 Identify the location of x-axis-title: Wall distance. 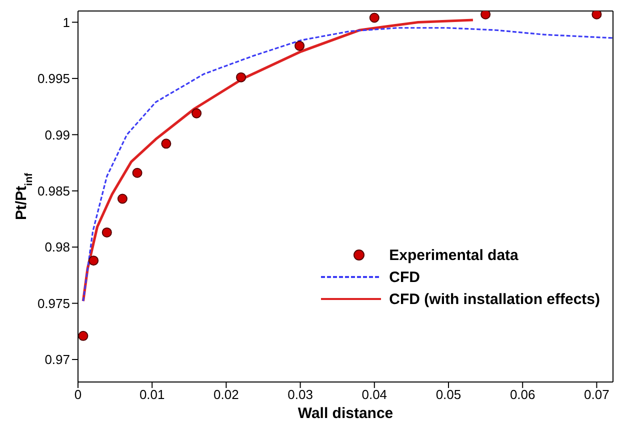
(346, 413).